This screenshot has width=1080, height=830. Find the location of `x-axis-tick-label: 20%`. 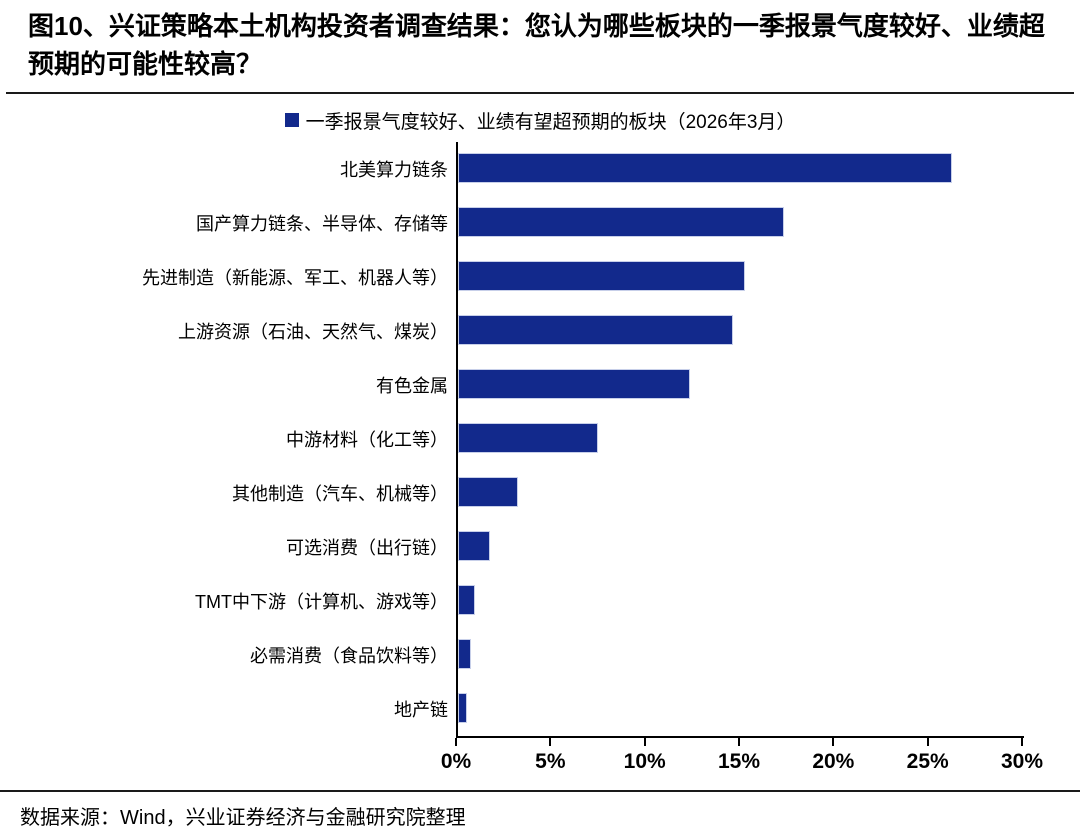

x-axis-tick-label: 20% is located at coordinates (833, 762).